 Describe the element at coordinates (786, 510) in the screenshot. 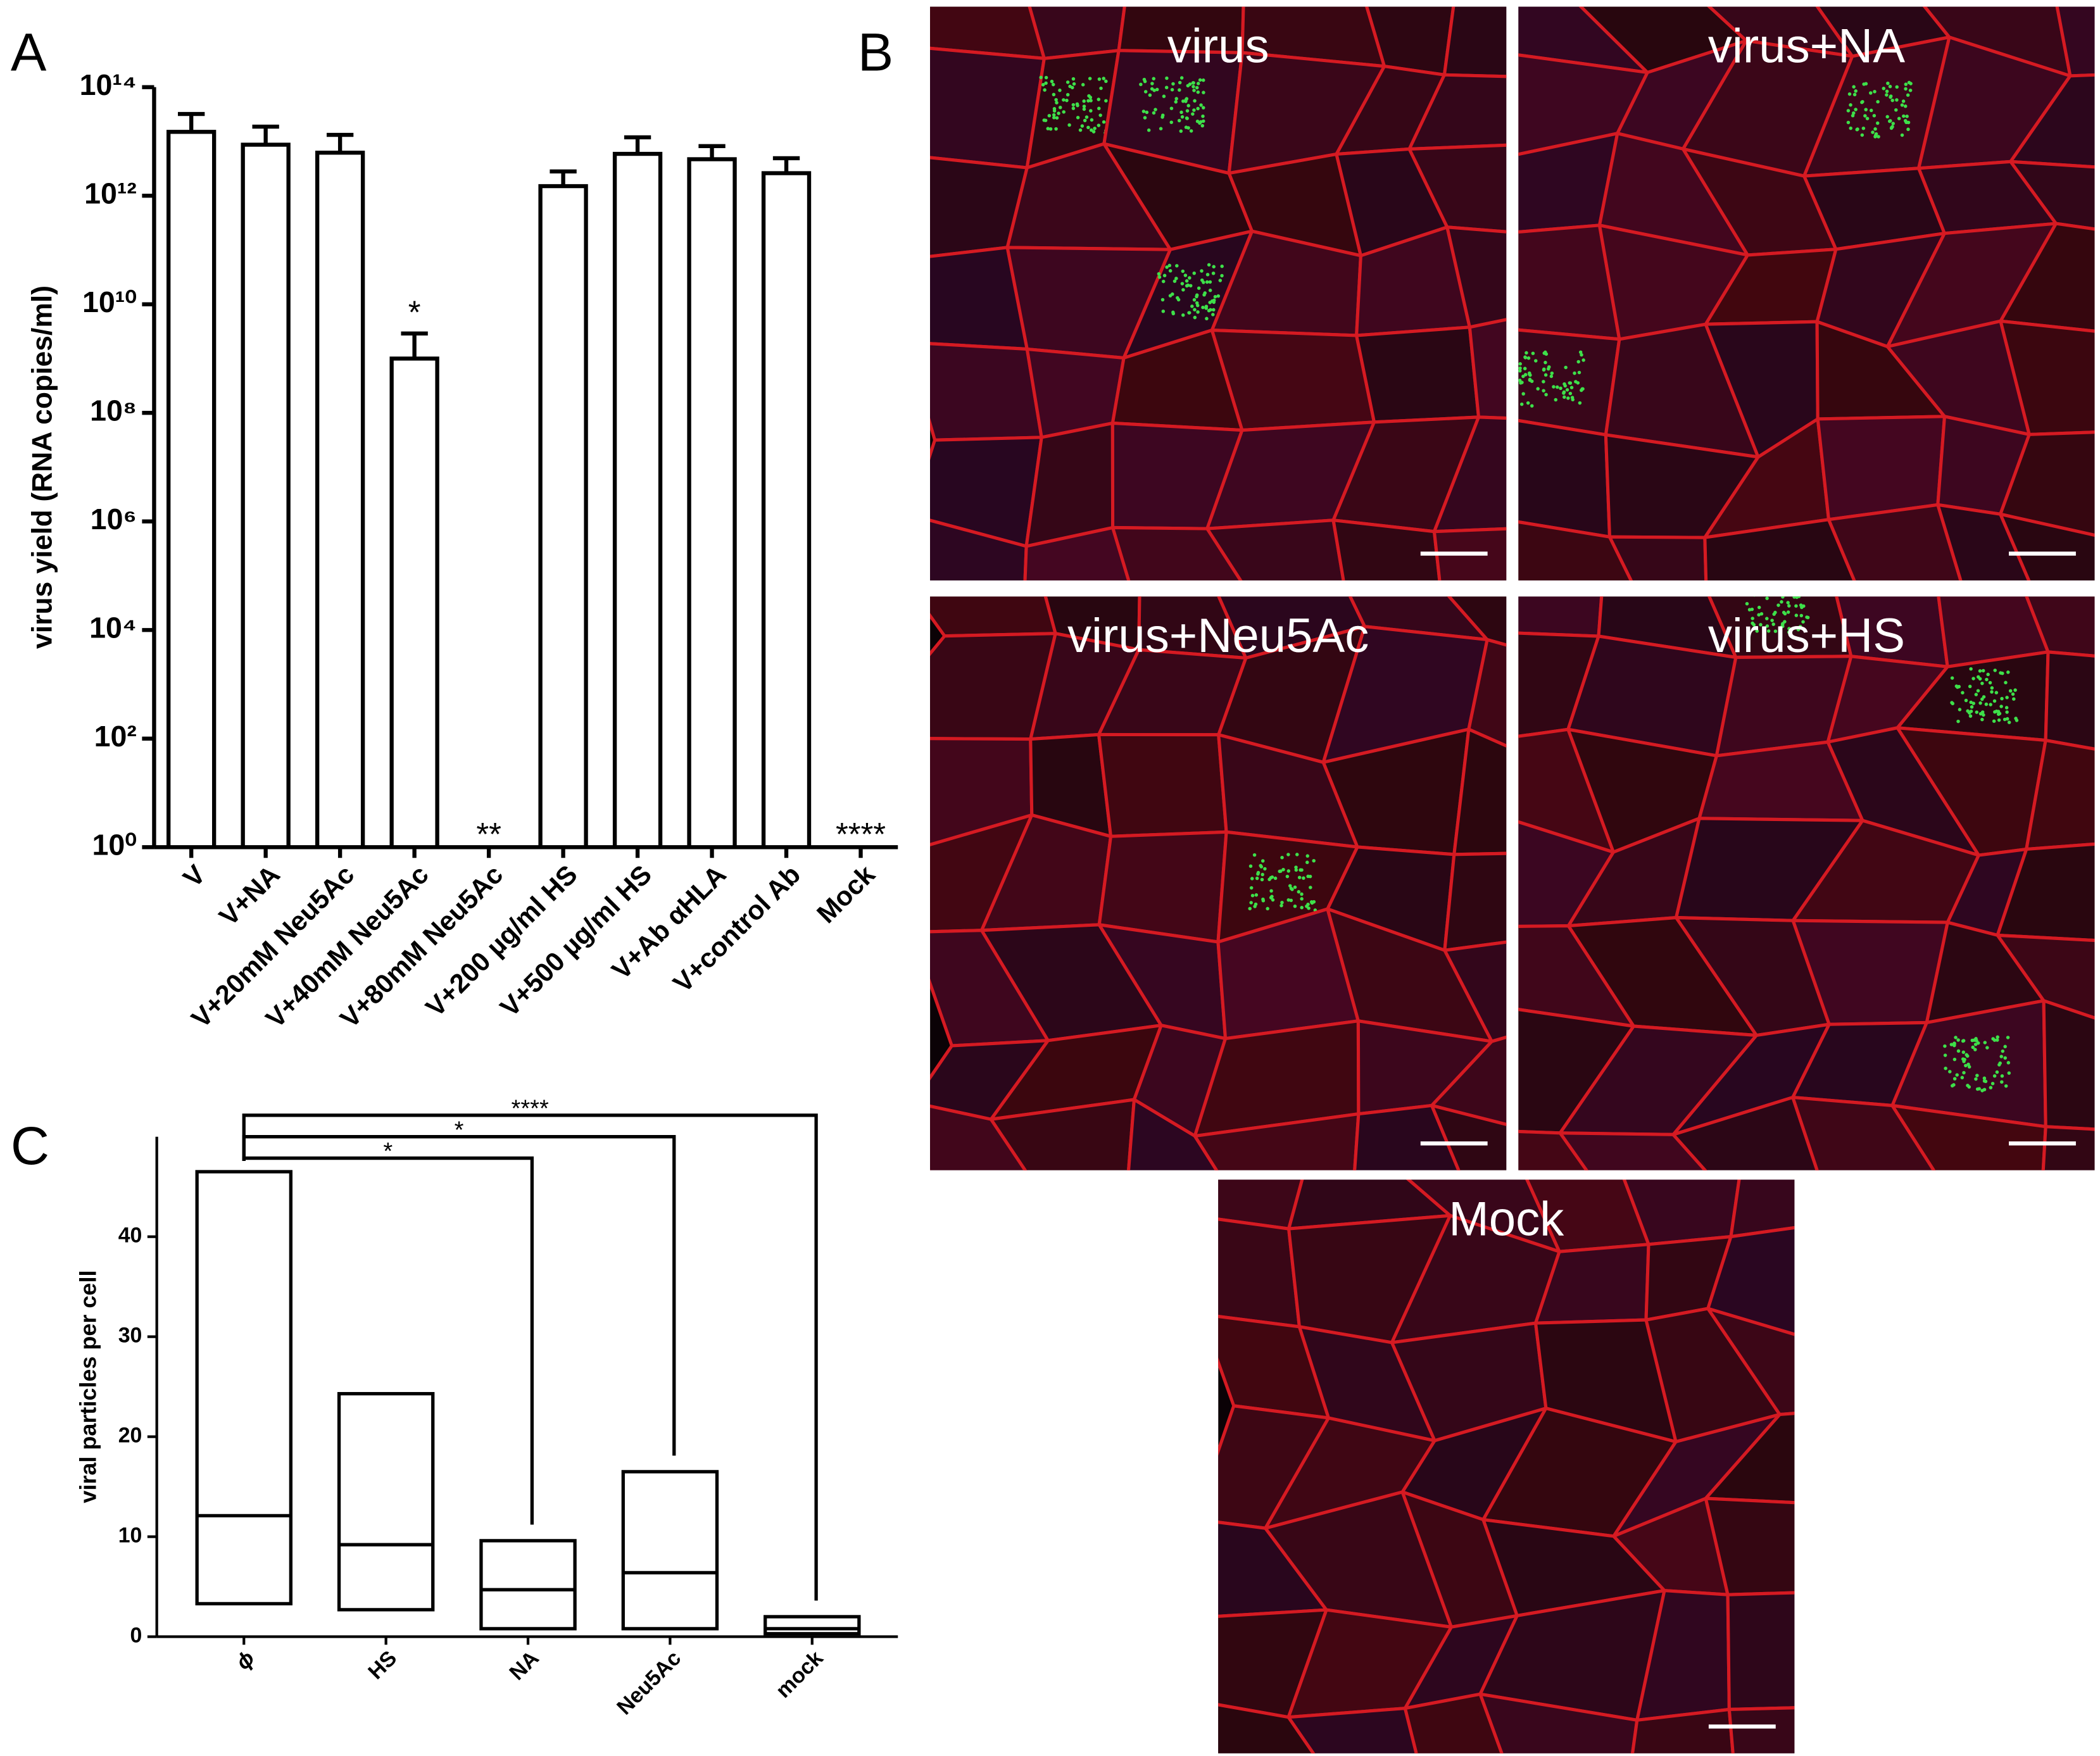

I see `bar` at that location.